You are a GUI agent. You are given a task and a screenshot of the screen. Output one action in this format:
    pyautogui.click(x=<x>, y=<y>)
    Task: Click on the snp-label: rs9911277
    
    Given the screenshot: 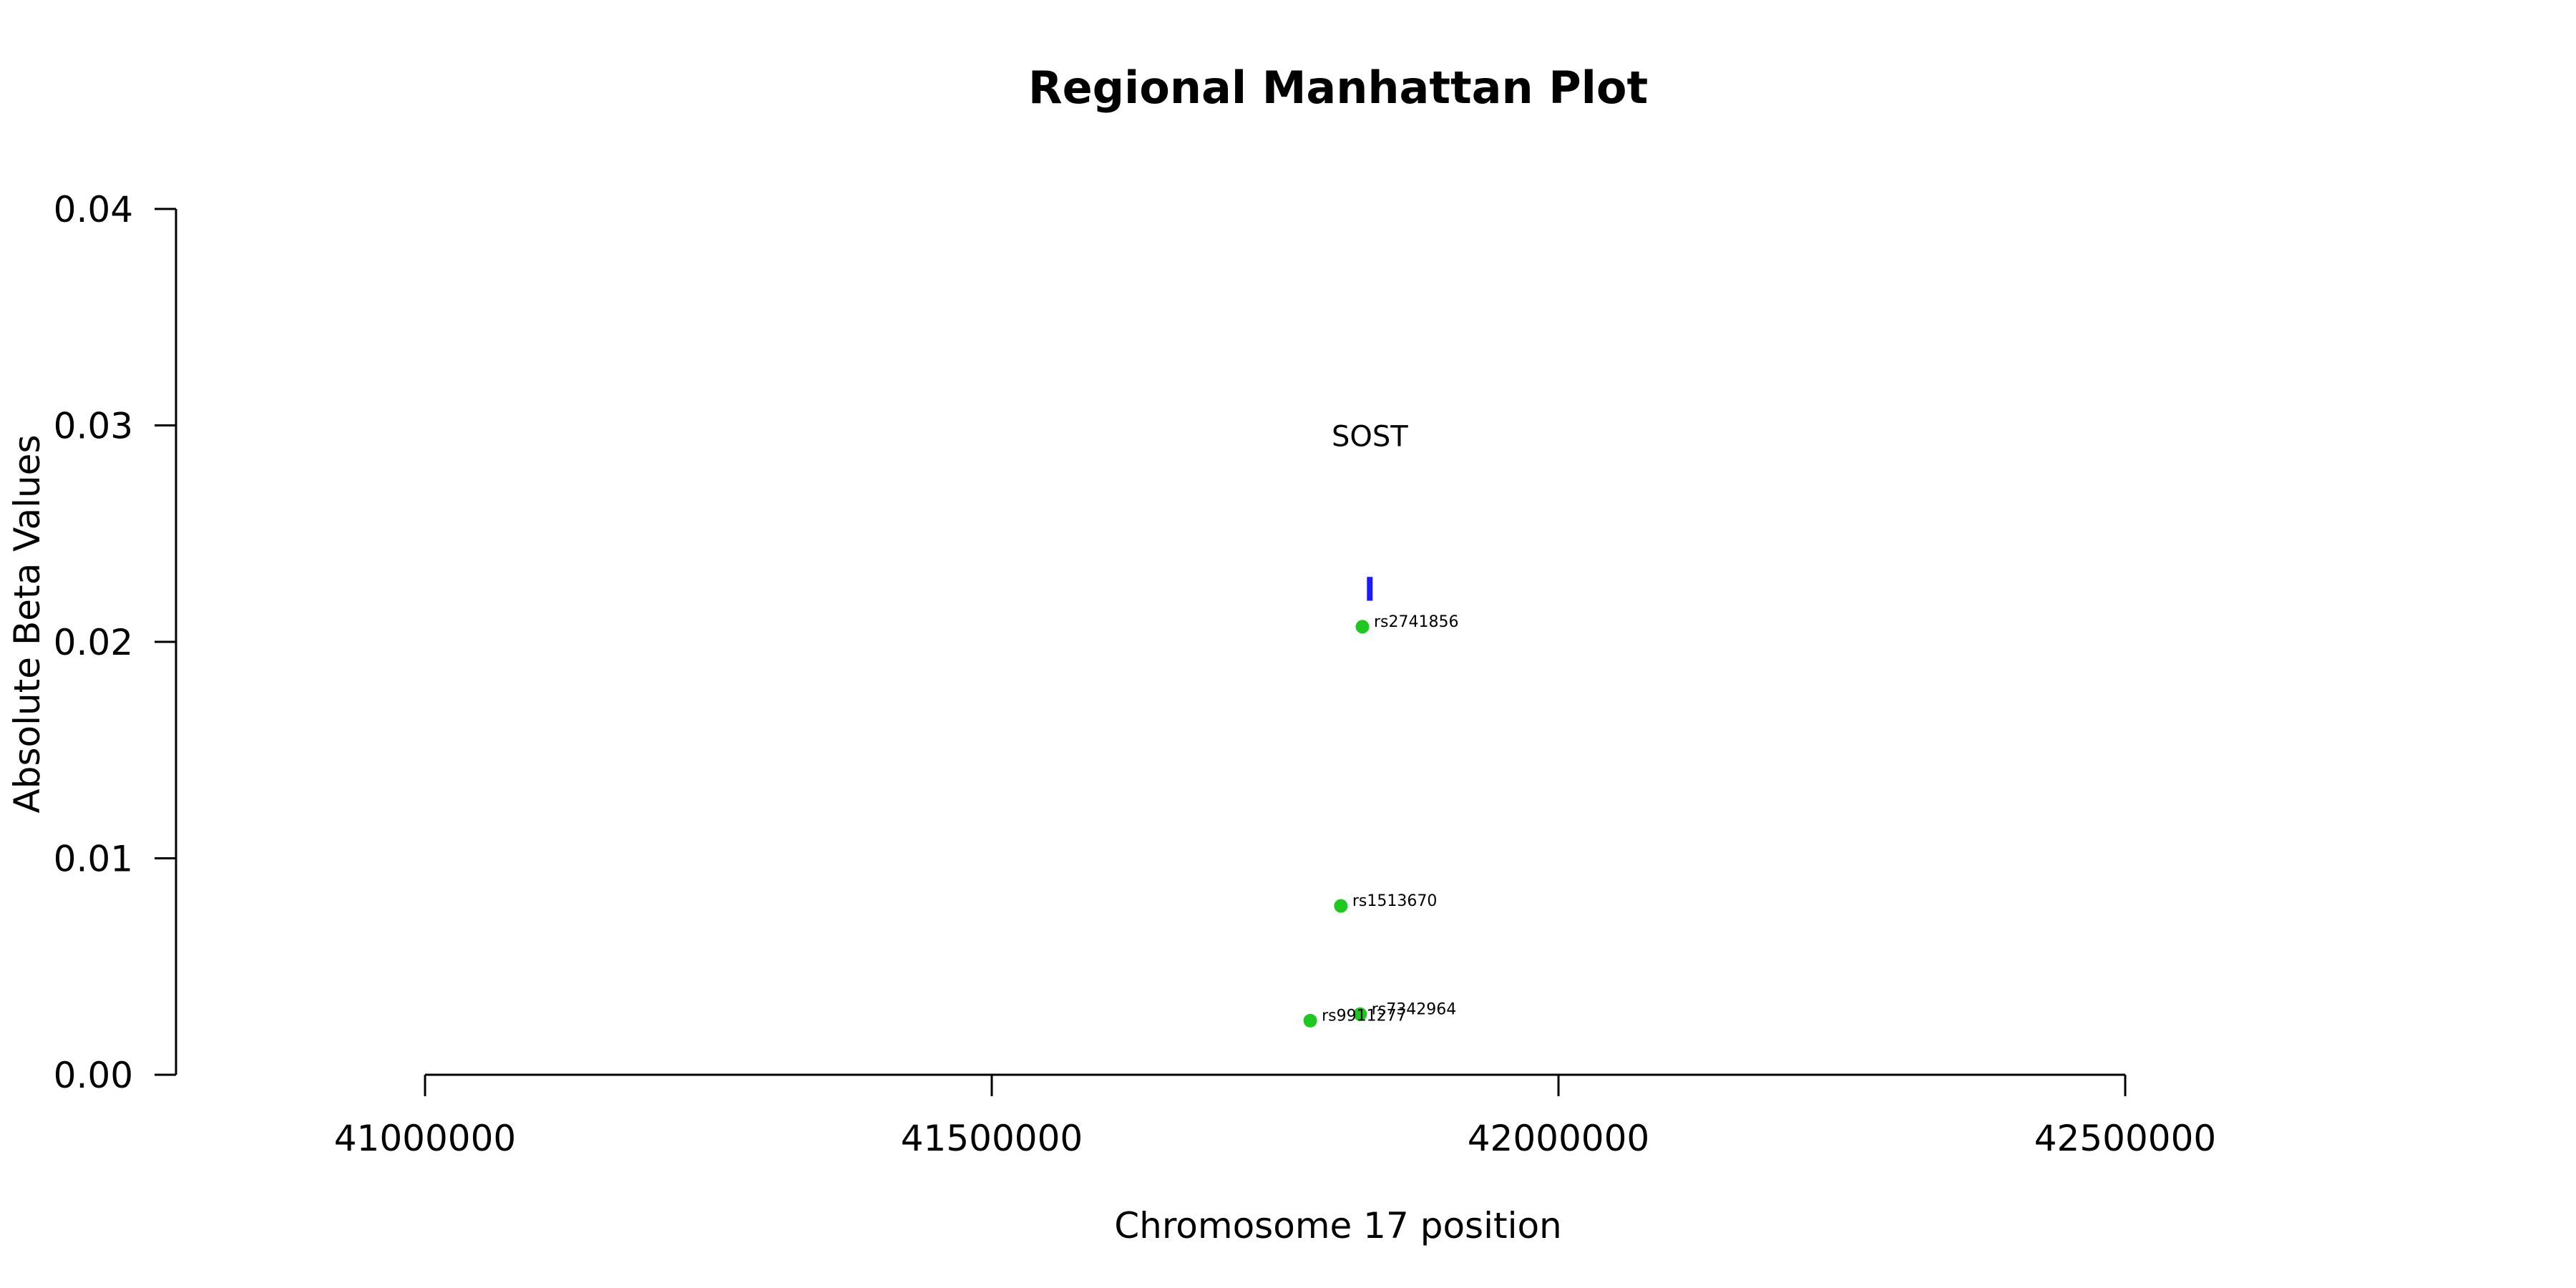 What is the action you would take?
    pyautogui.click(x=1364, y=1016)
    